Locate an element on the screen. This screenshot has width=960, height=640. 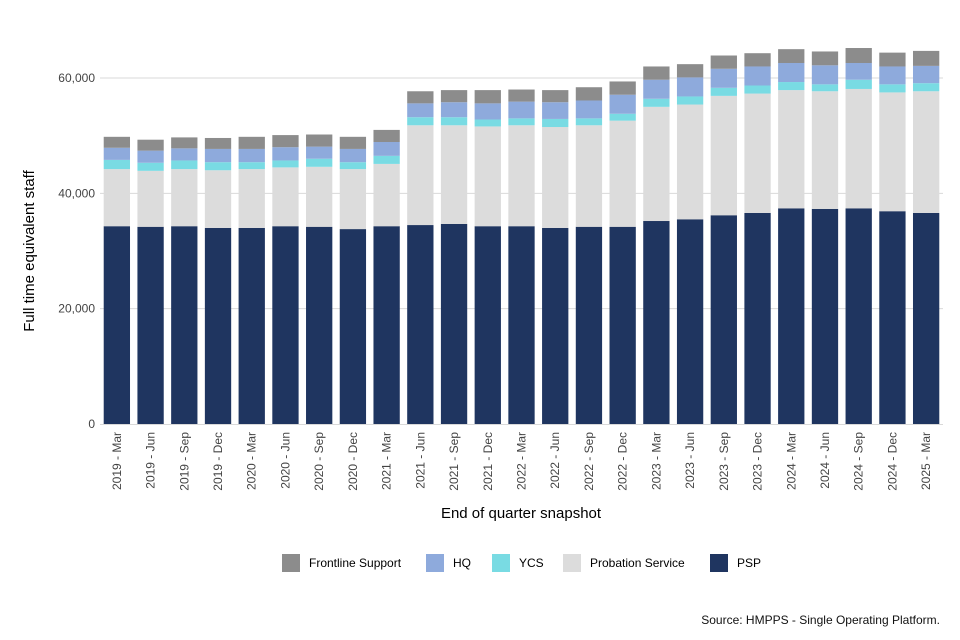
x-tick-label: 2023 - Dec is located at coordinates (758, 461).